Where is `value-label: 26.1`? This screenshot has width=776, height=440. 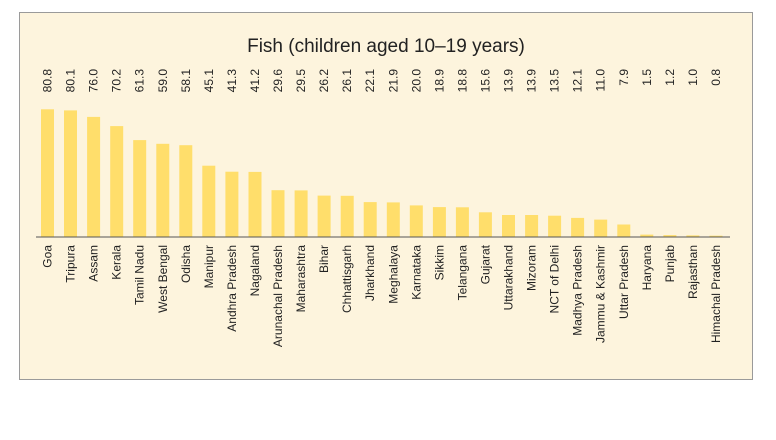 value-label: 26.1 is located at coordinates (347, 81).